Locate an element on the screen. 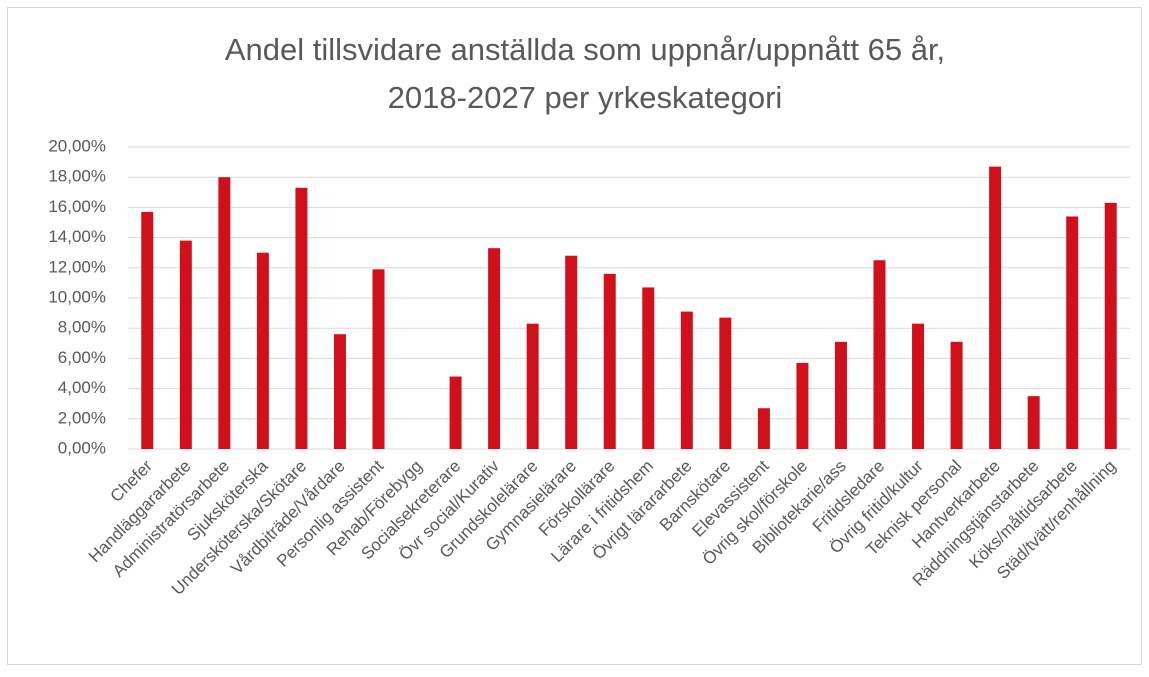 This screenshot has height=677, width=1149. y-tick-label: 10,00% is located at coordinates (77, 296).